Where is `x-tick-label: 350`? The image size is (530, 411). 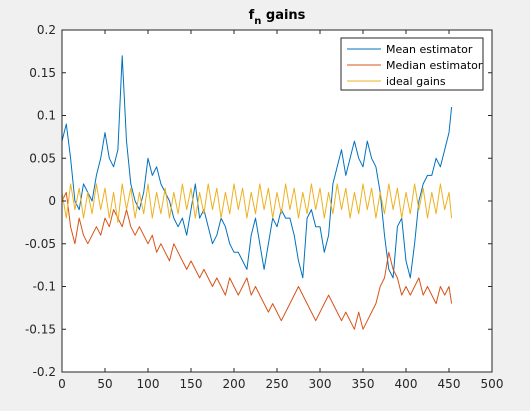
x-tick-label: 350 is located at coordinates (363, 384).